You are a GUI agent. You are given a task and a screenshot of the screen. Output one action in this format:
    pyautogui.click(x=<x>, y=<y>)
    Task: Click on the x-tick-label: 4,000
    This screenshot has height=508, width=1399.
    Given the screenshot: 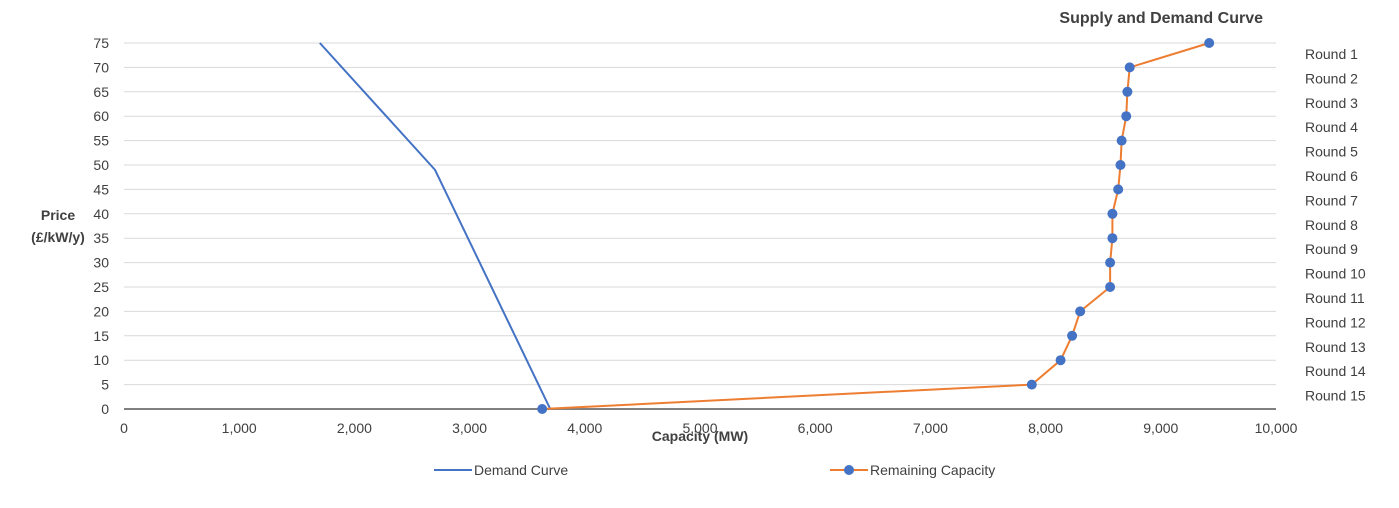 What is the action you would take?
    pyautogui.click(x=584, y=428)
    